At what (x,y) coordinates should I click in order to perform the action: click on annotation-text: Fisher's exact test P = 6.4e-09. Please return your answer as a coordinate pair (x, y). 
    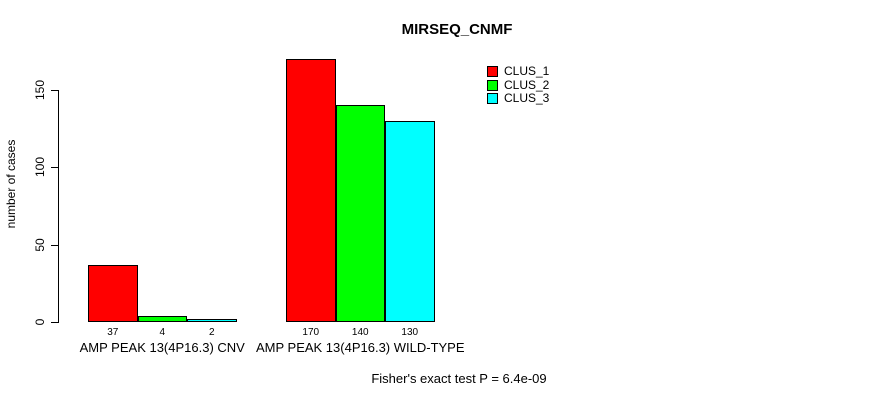
    Looking at the image, I should click on (459, 378).